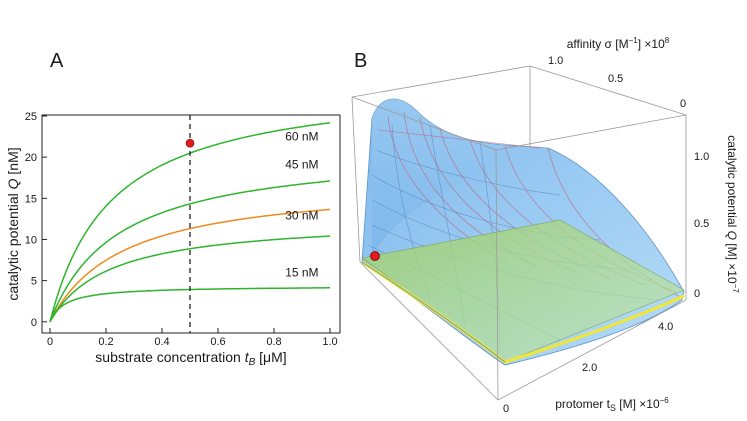  Describe the element at coordinates (433, 312) in the screenshot. I see `surface-front-edge` at that location.